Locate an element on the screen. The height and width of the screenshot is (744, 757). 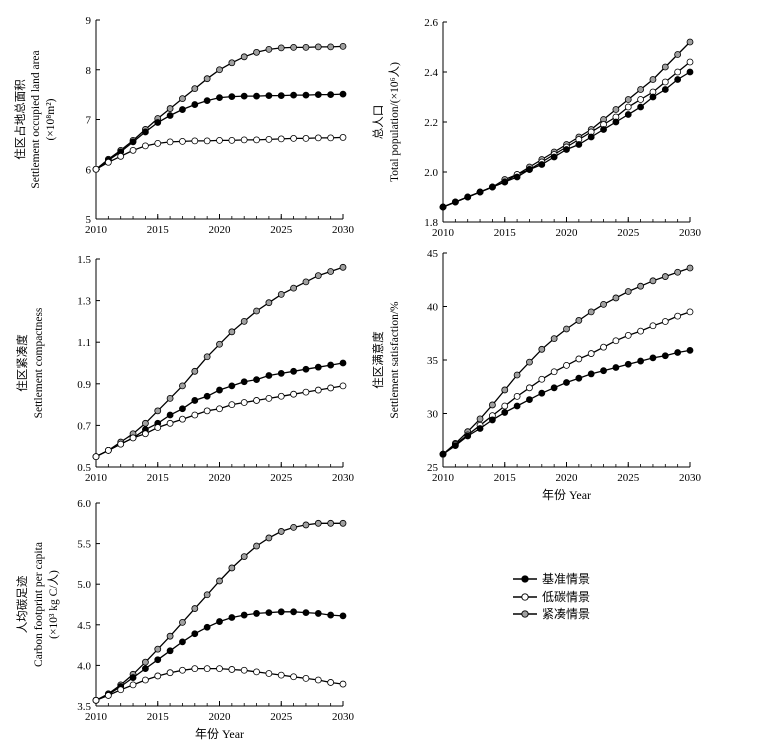
x-tick-label: 2020 is located at coordinates (220, 230).